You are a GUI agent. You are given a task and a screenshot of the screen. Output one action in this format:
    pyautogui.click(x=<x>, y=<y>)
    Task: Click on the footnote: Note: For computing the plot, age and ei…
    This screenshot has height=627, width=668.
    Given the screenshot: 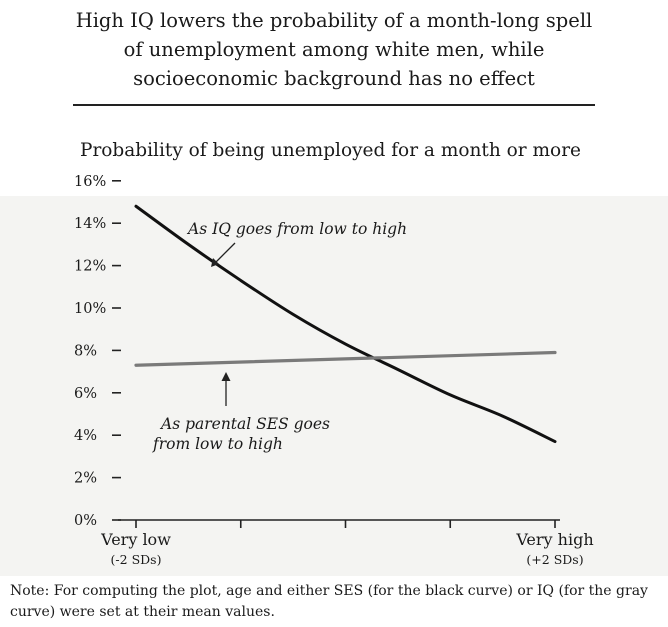 What is the action you would take?
    pyautogui.click(x=329, y=601)
    